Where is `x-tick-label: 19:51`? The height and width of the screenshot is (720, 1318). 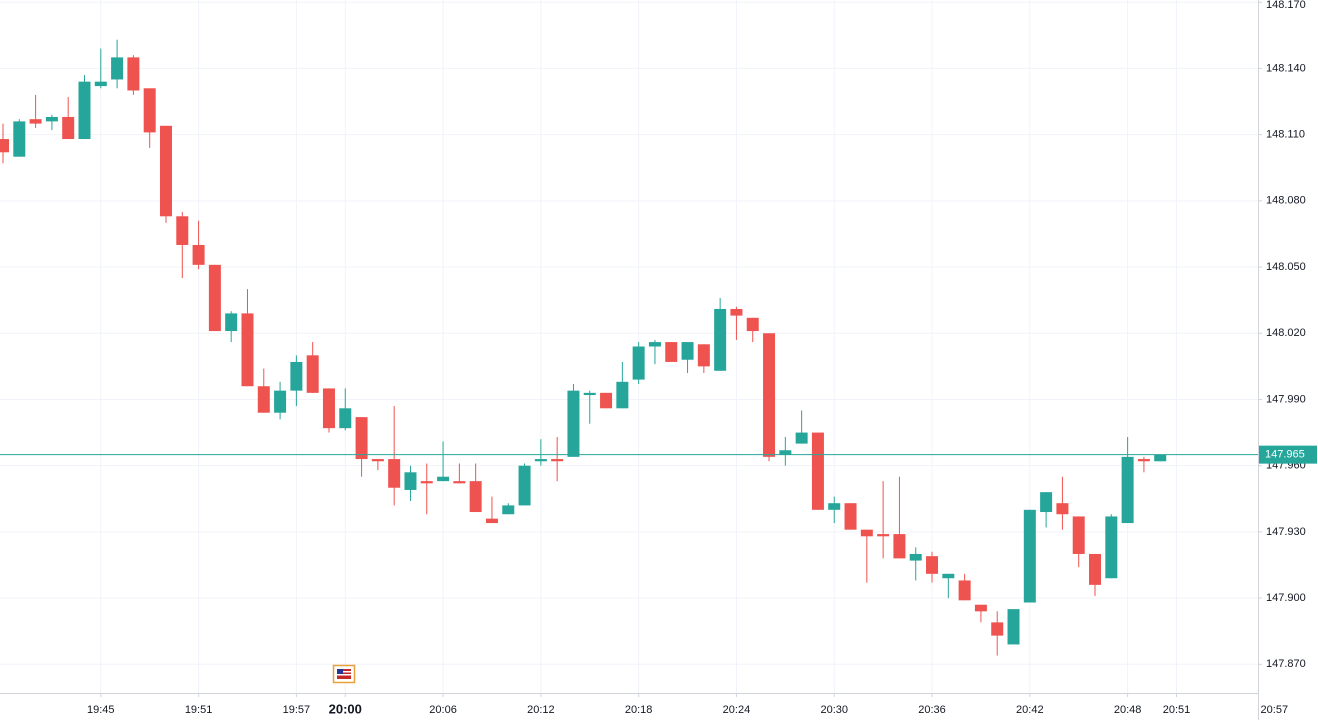
x-tick-label: 19:51 is located at coordinates (199, 710).